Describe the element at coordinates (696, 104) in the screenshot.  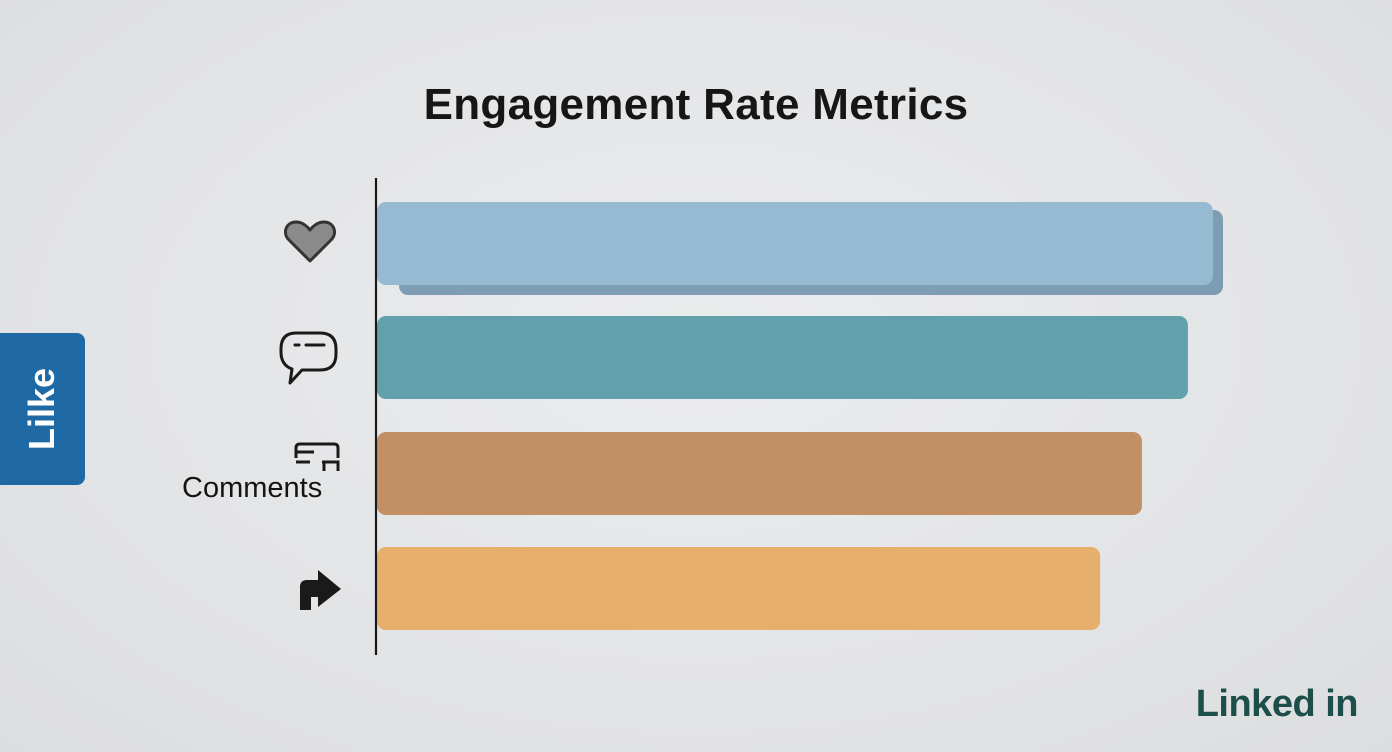
I see `chart-title: Engagement Rate Metrics` at that location.